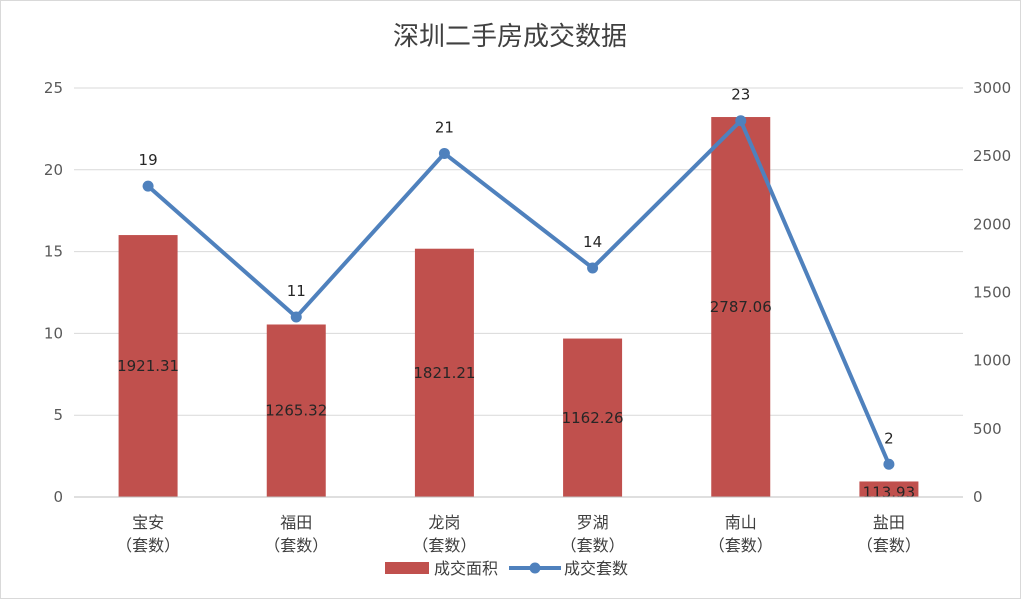 Image resolution: width=1021 pixels, height=599 pixels. Describe the element at coordinates (506, 568) in the screenshot. I see `legend: 成交面积 成交套数` at that location.